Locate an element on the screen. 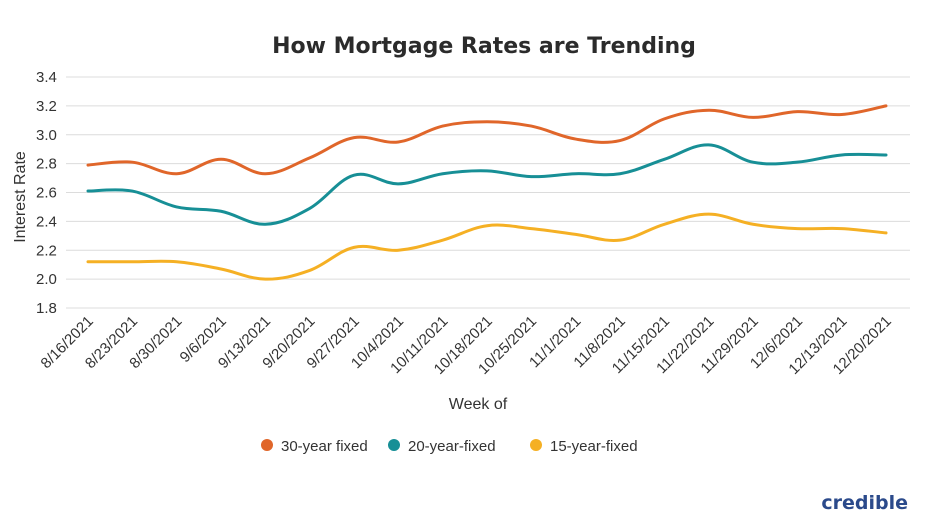 The width and height of the screenshot is (931, 523). x-axis-label: Week of is located at coordinates (478, 404).